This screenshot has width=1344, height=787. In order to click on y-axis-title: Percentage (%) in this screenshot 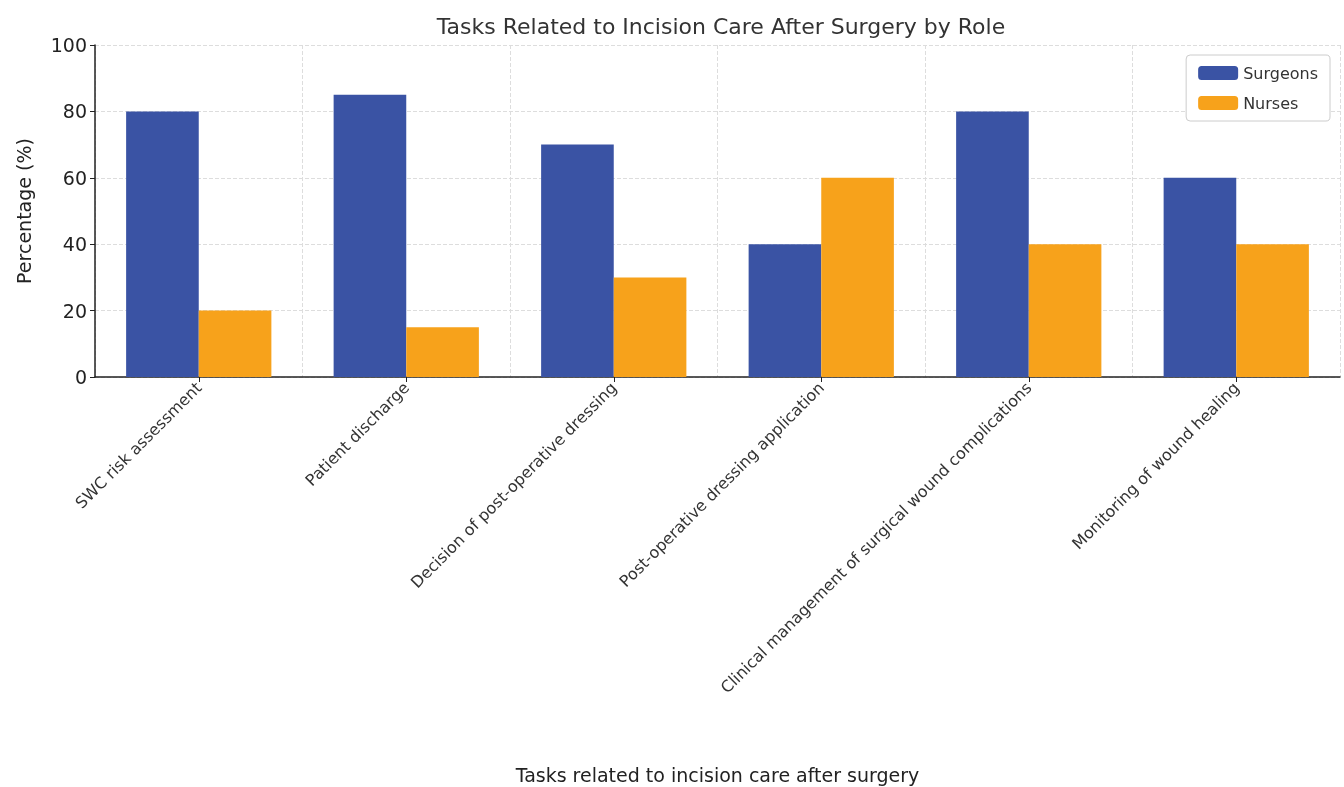, I will do `click(23, 211)`.